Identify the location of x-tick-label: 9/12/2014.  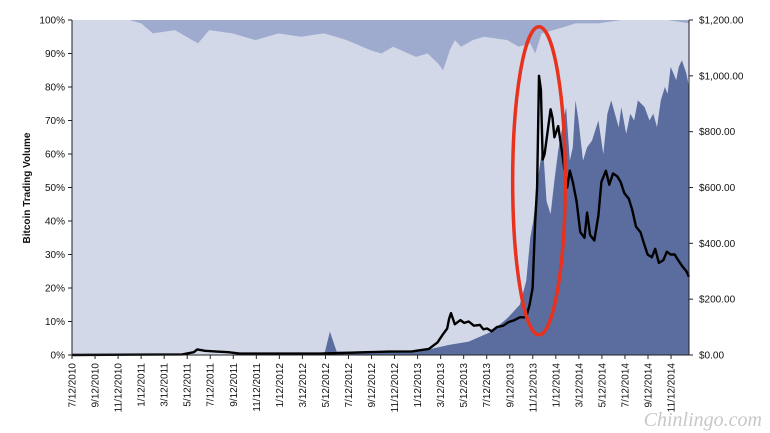
(649, 385).